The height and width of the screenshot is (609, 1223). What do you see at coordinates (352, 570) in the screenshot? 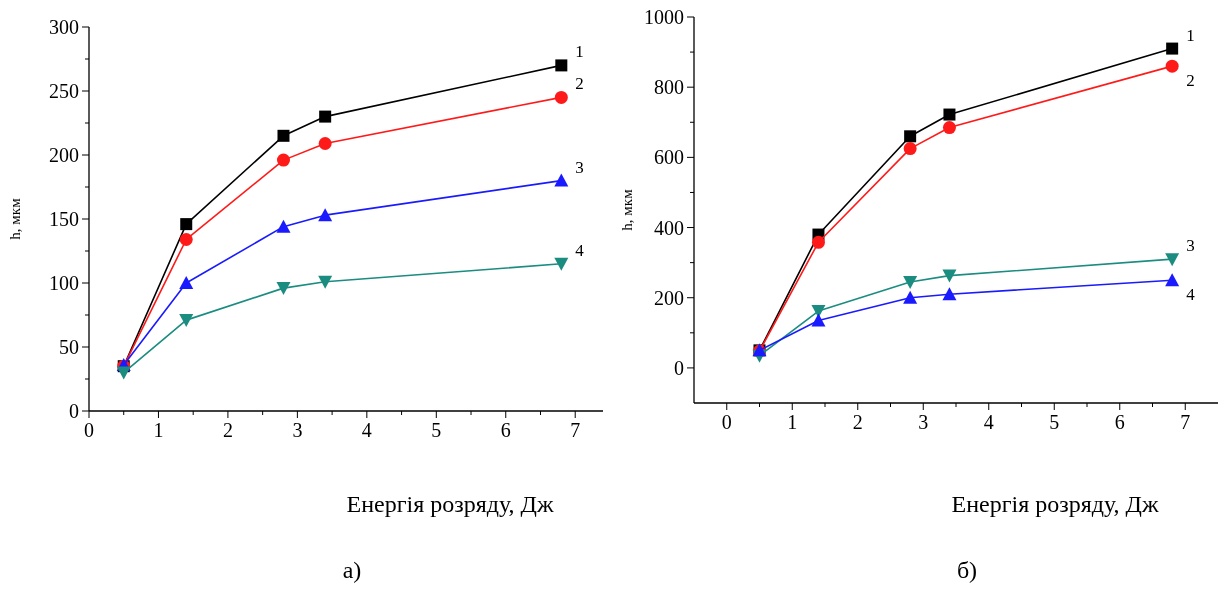
I see `text: а)` at bounding box center [352, 570].